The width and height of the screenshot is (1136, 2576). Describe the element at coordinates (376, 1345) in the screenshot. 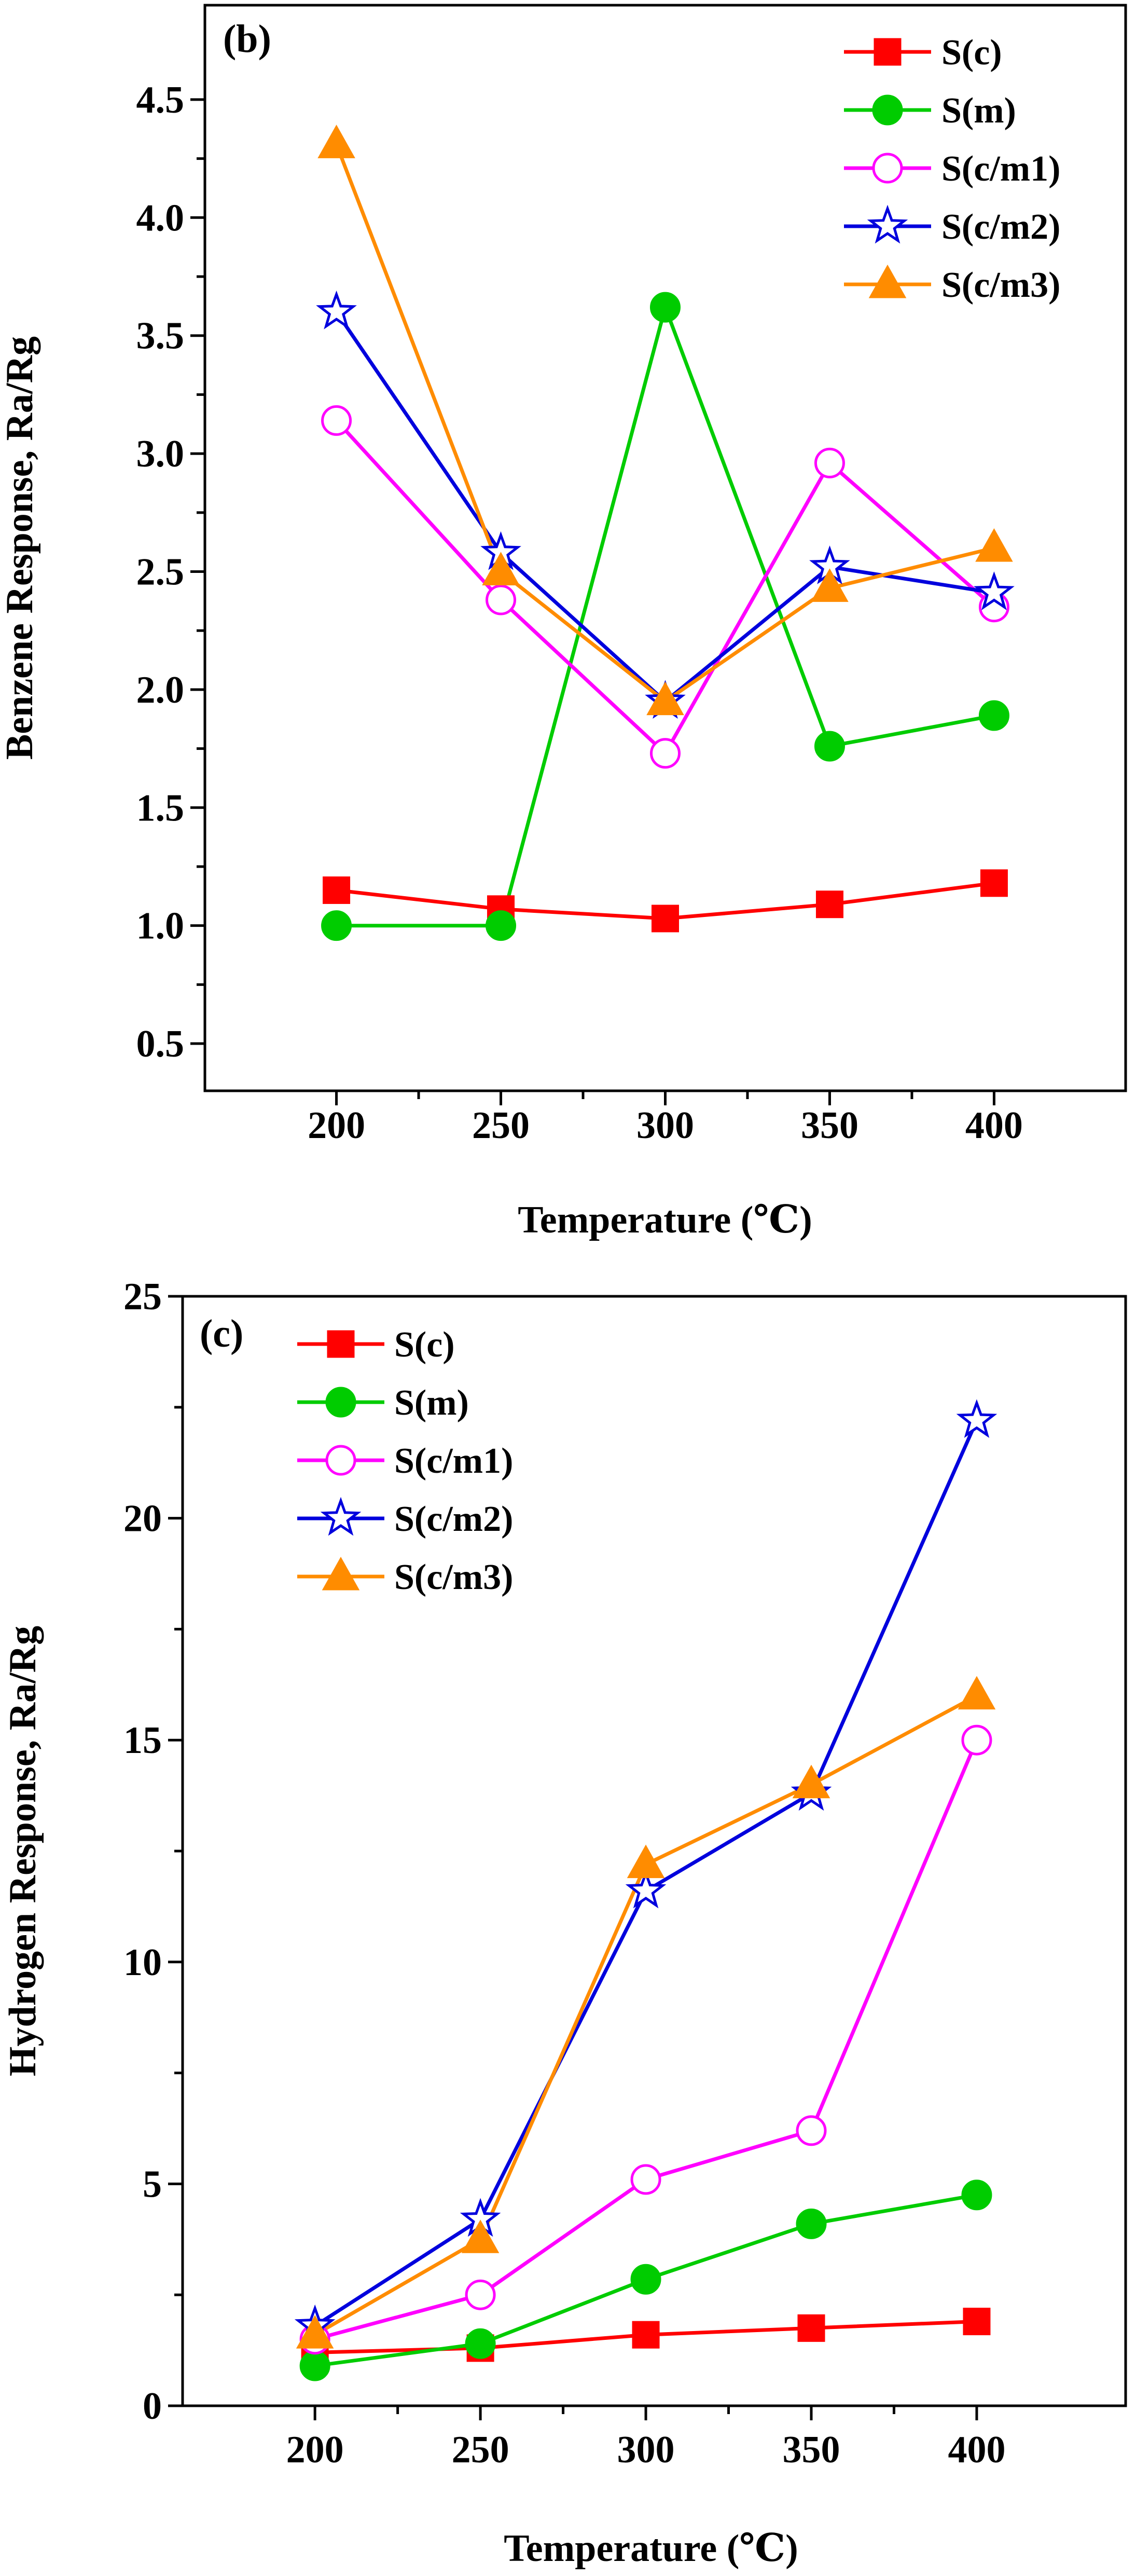

I see `legend-item: S(c)` at that location.